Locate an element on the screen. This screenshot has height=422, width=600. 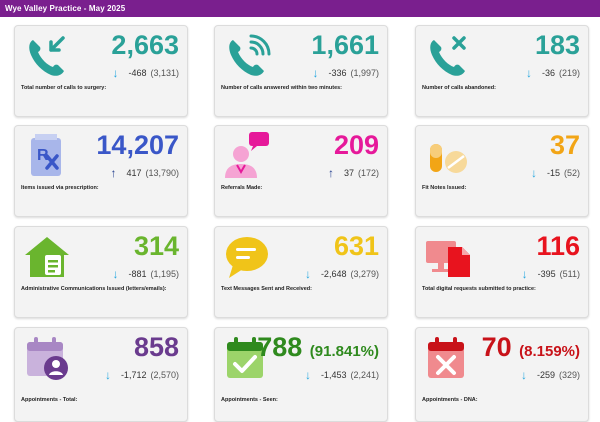
kpi-value: 788 (91.841%) is located at coordinates (318, 347).